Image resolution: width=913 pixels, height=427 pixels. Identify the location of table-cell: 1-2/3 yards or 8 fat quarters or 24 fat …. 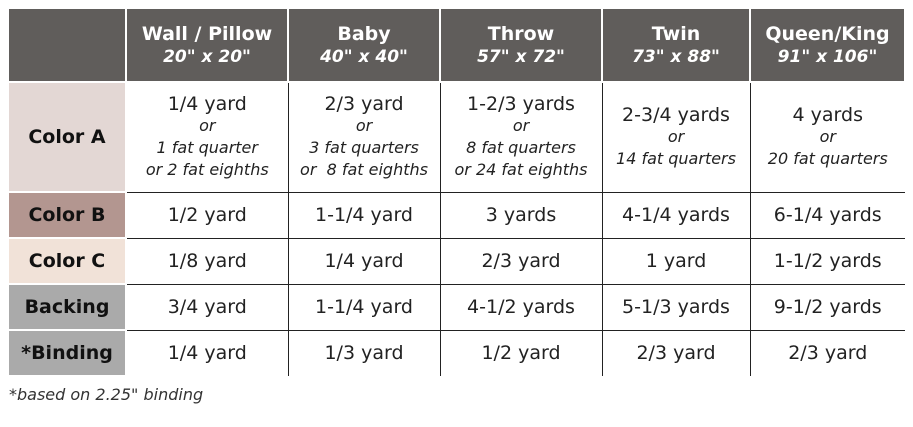
(521, 137).